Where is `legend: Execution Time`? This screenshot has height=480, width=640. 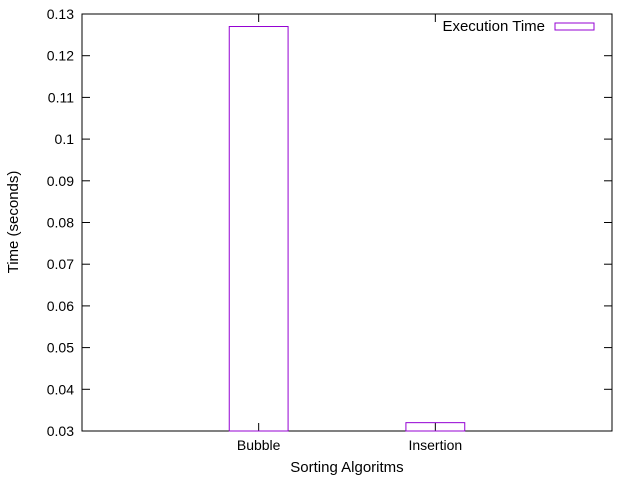
legend: Execution Time is located at coordinates (518, 26).